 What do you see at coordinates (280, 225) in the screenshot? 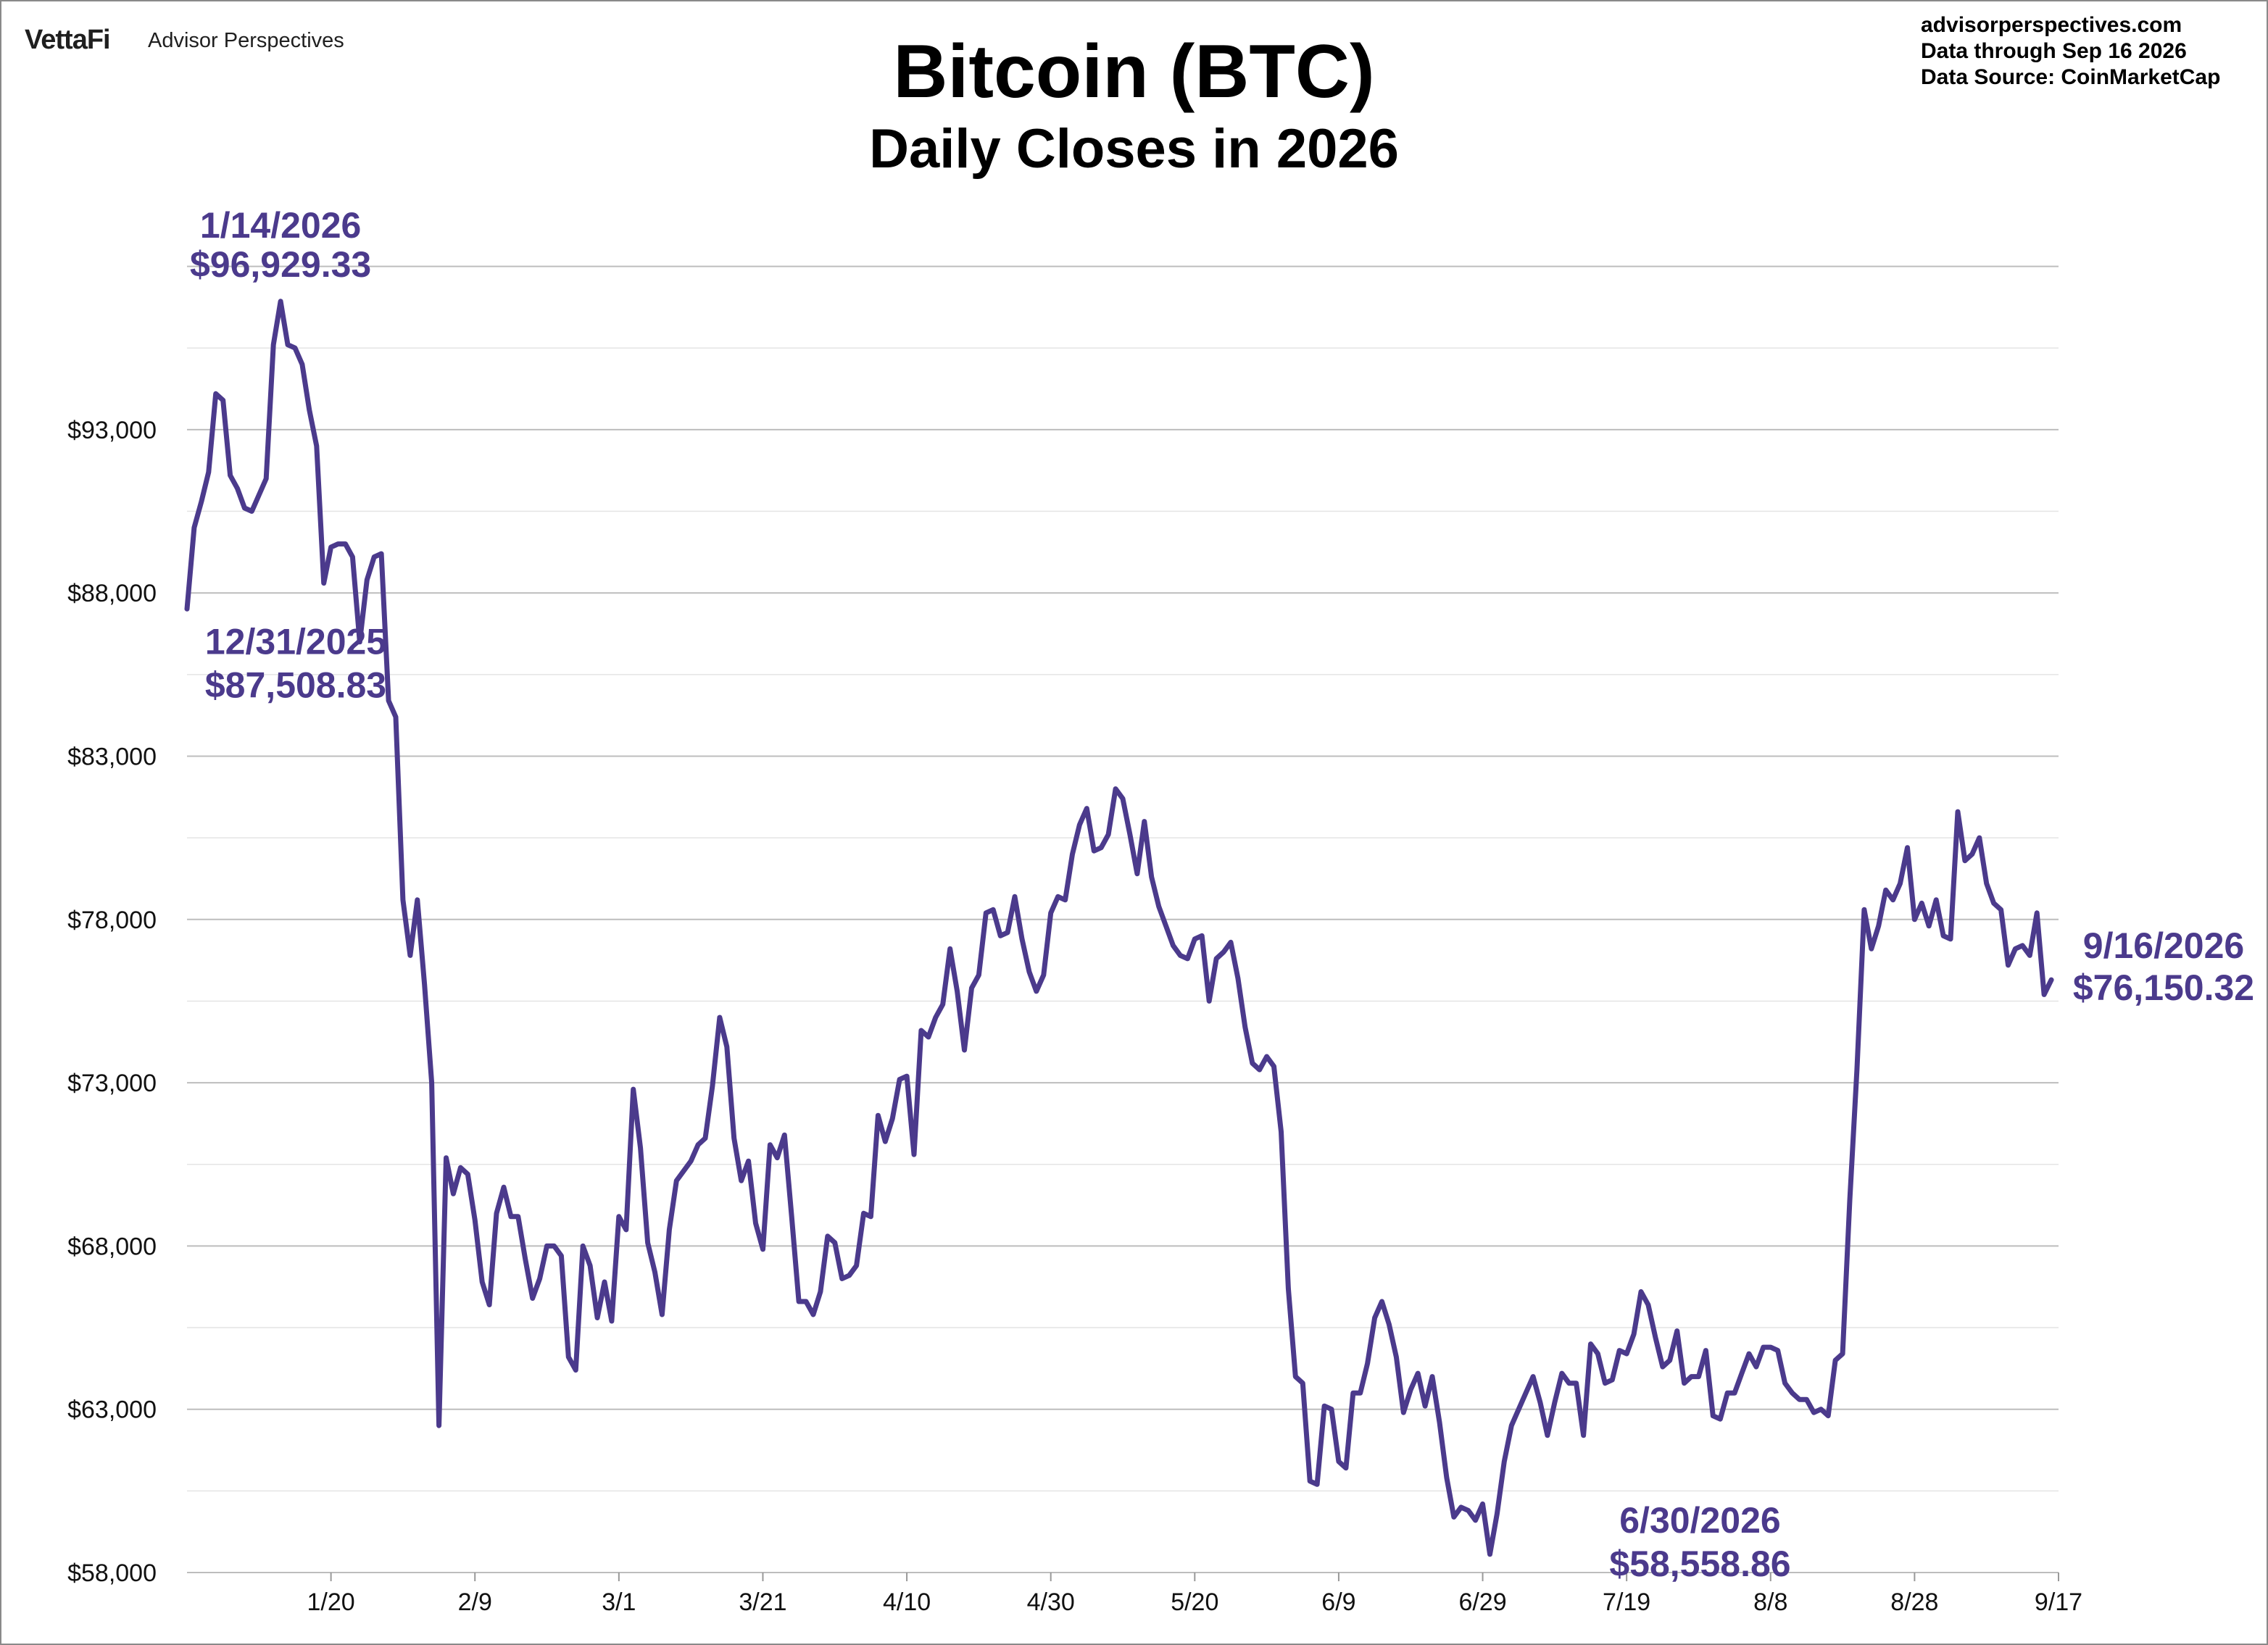
I see `annotation-date: 1/14/2026` at bounding box center [280, 225].